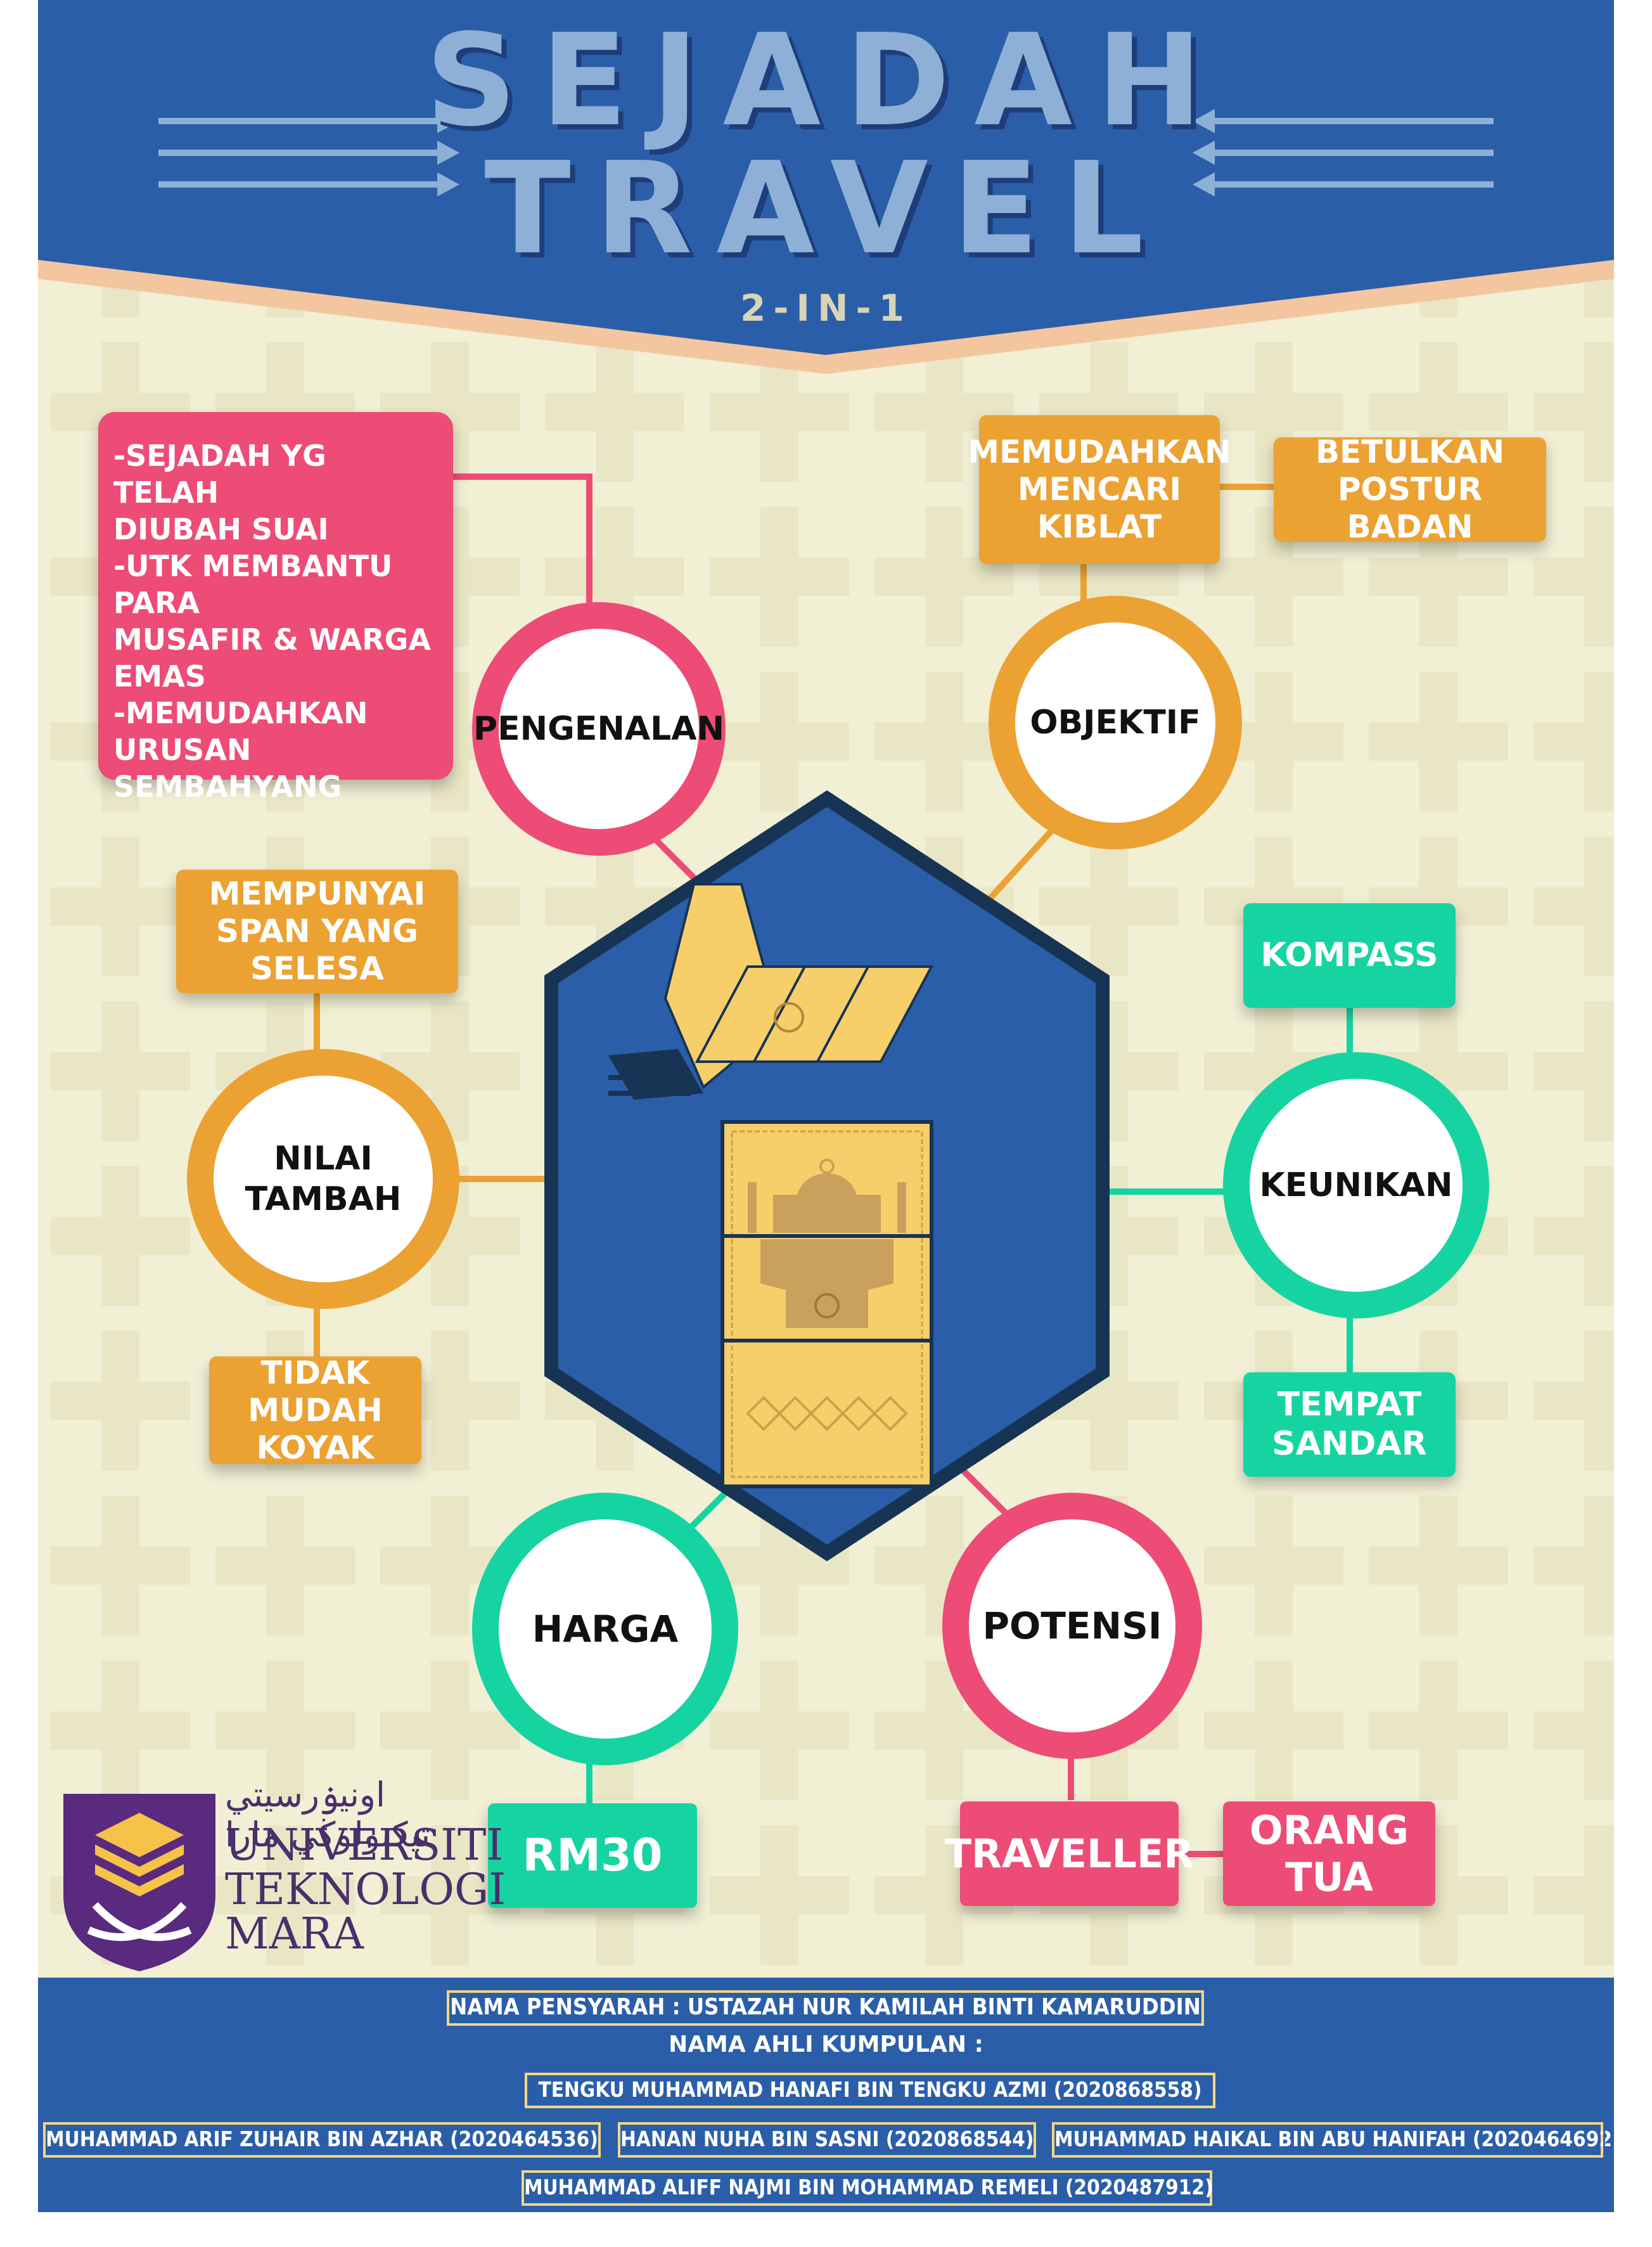 The image size is (1652, 2247). Describe the element at coordinates (827, 2140) in the screenshot. I see `member-name: HANAN NUHA BIN SASNI (2020868544)` at that location.